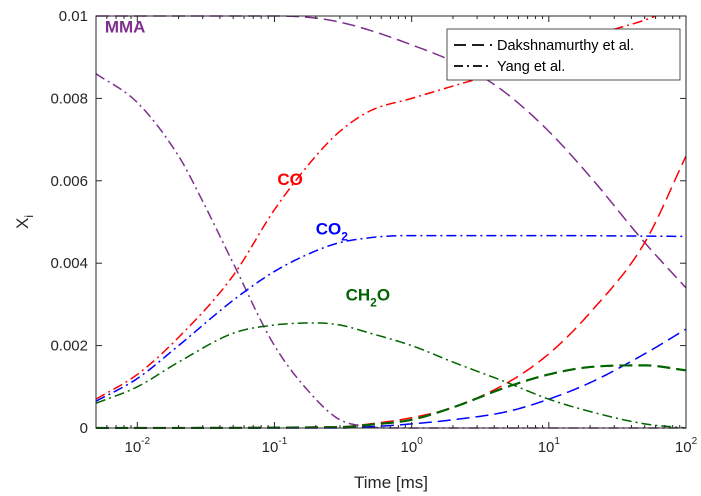 The width and height of the screenshot is (701, 496). I want to click on annotation-suffix: O, so click(383, 294).